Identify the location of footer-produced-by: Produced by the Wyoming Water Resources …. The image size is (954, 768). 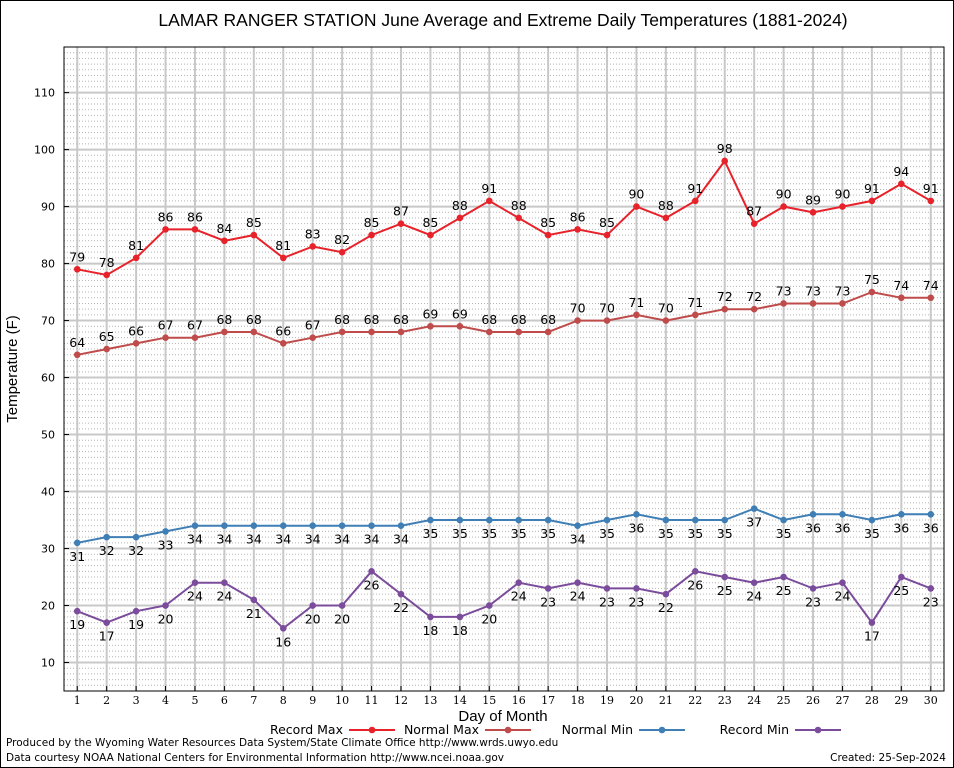
(282, 743).